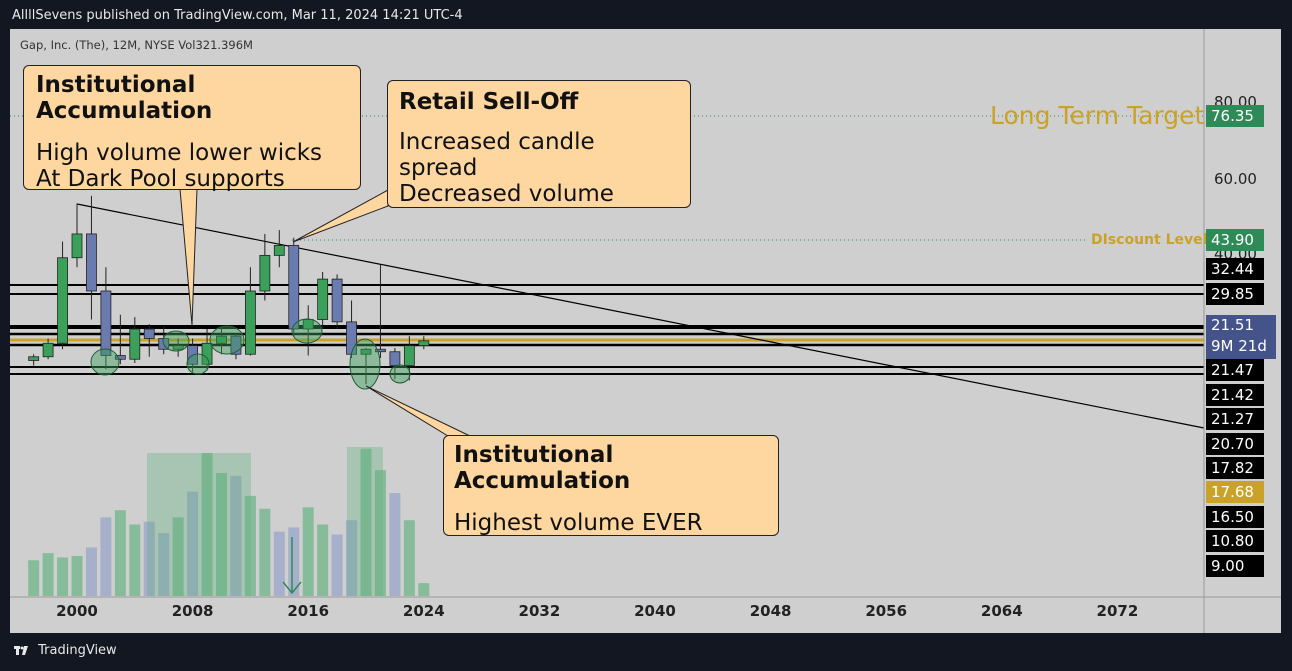  Describe the element at coordinates (1235, 370) in the screenshot. I see `price-label: 21.47` at that location.